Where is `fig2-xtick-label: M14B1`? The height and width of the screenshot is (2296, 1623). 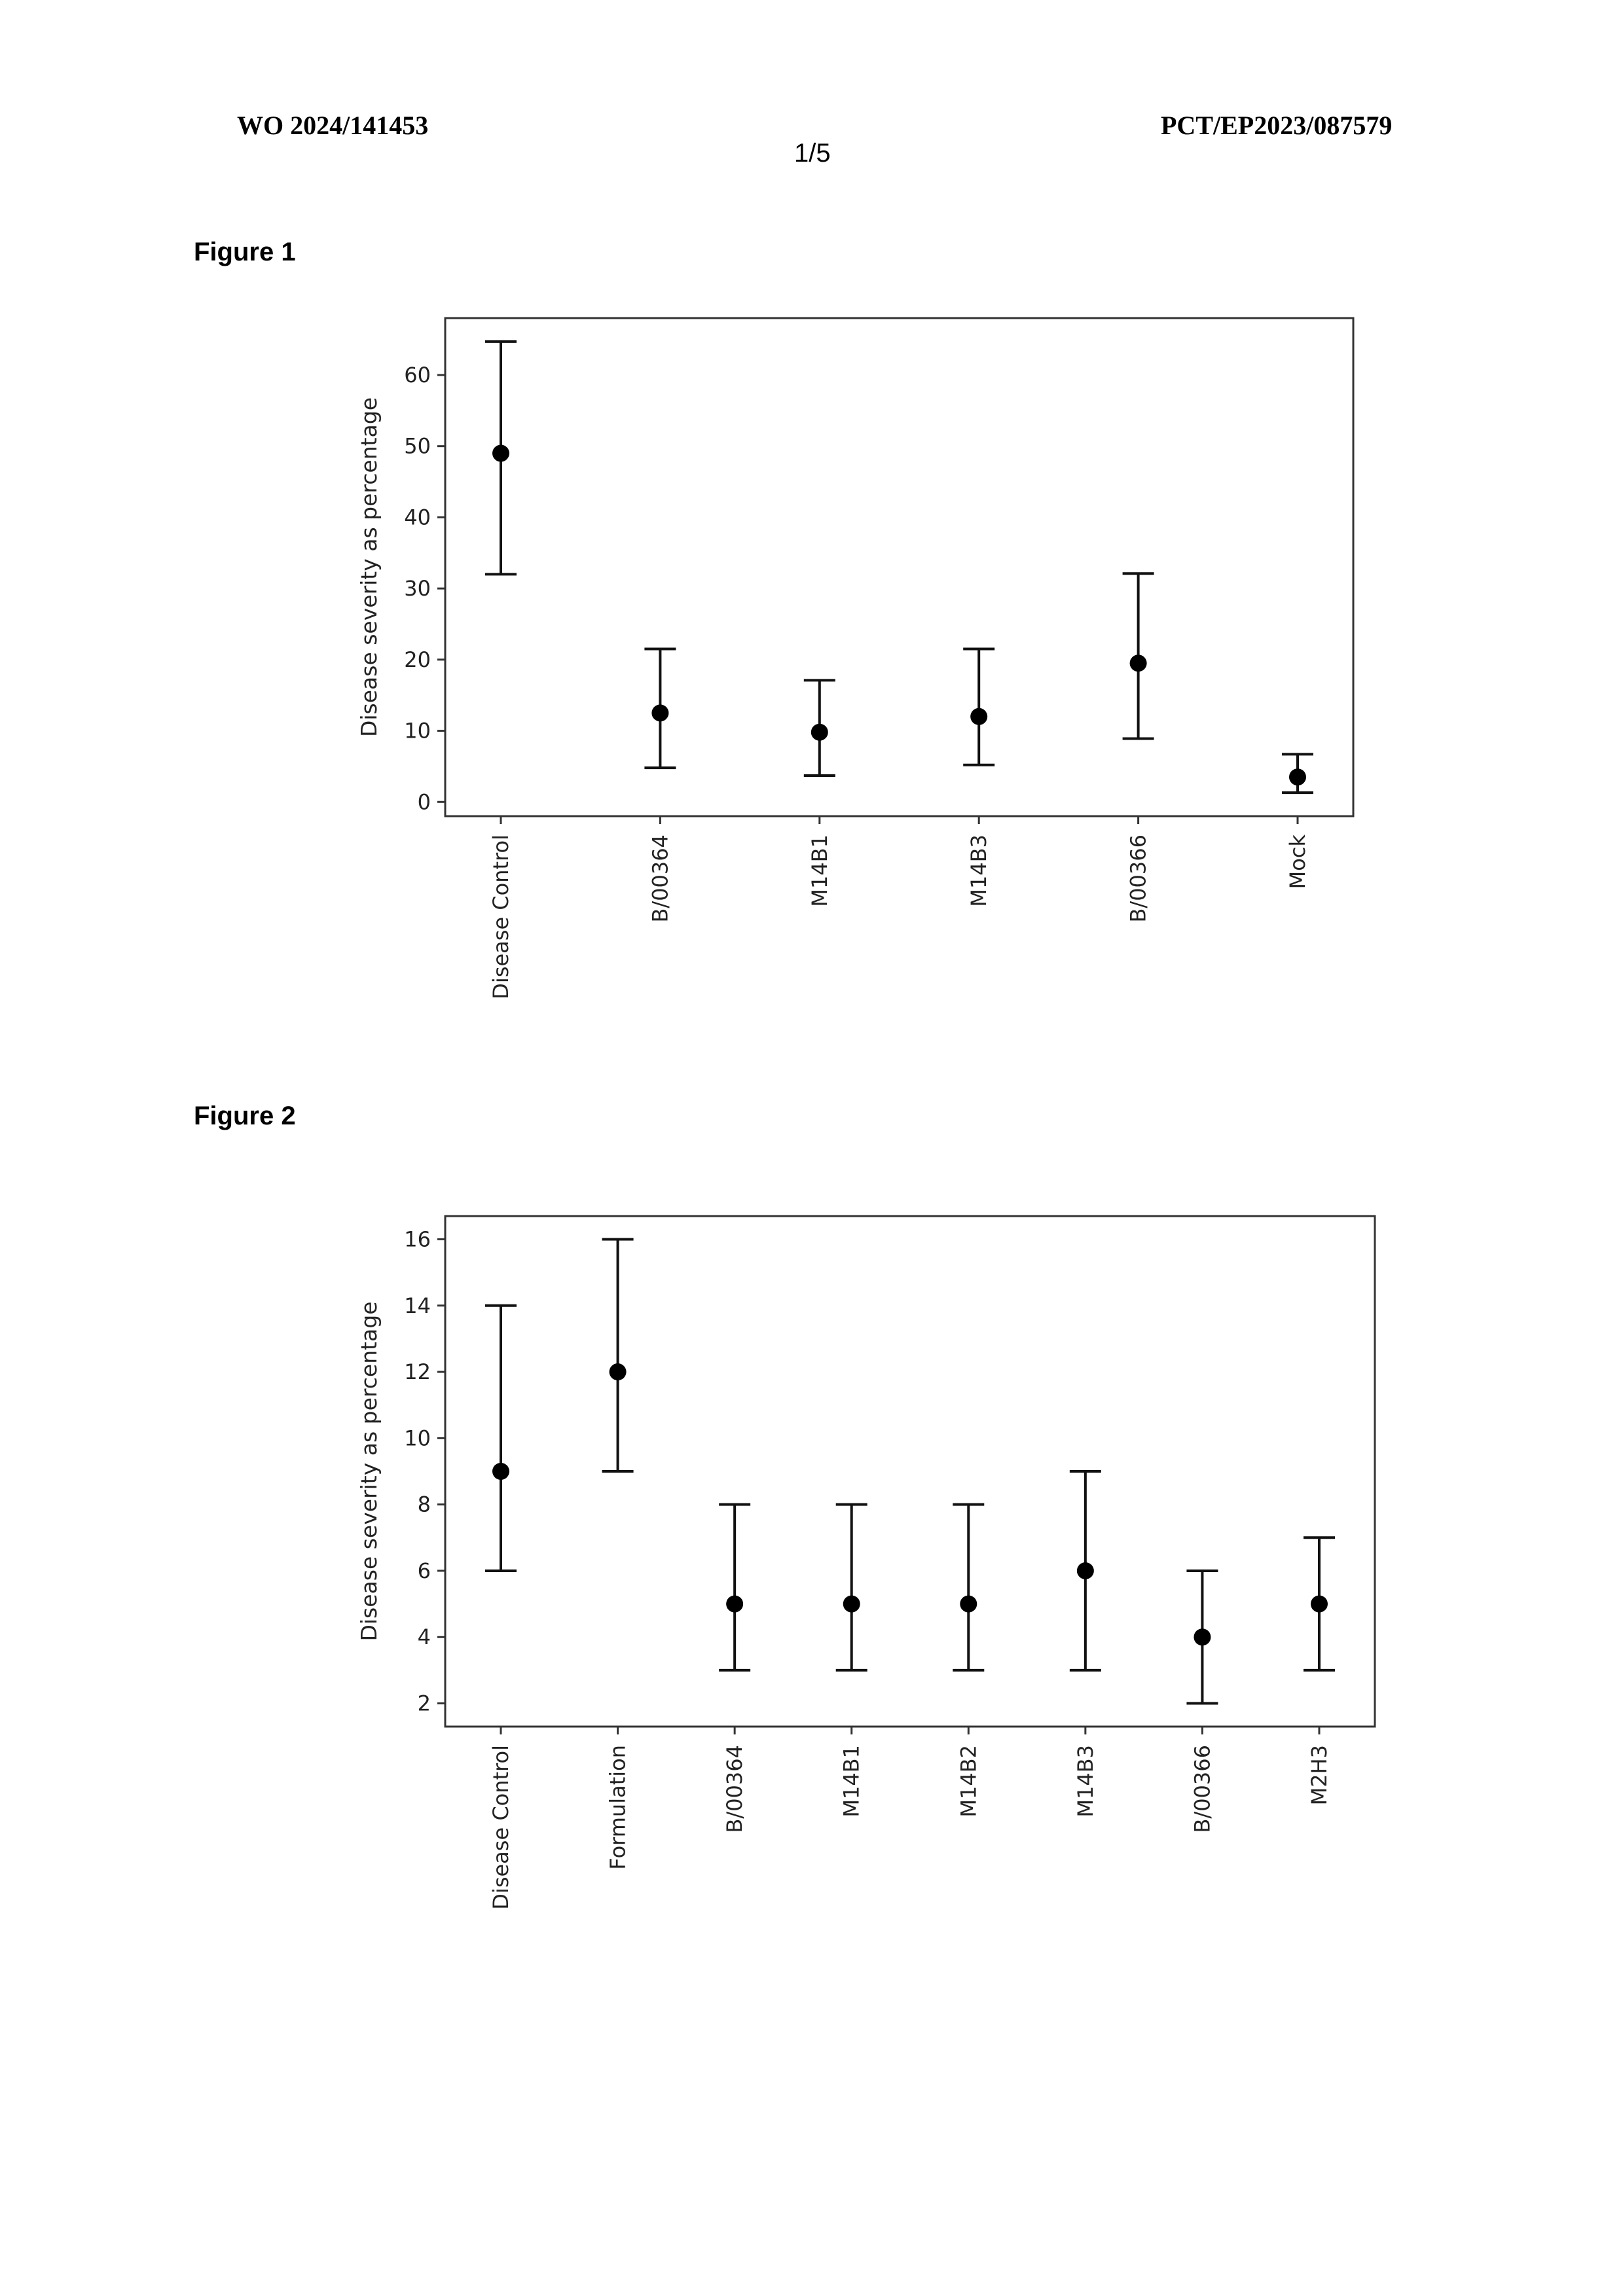 fig2-xtick-label: M14B1 is located at coordinates (851, 1781).